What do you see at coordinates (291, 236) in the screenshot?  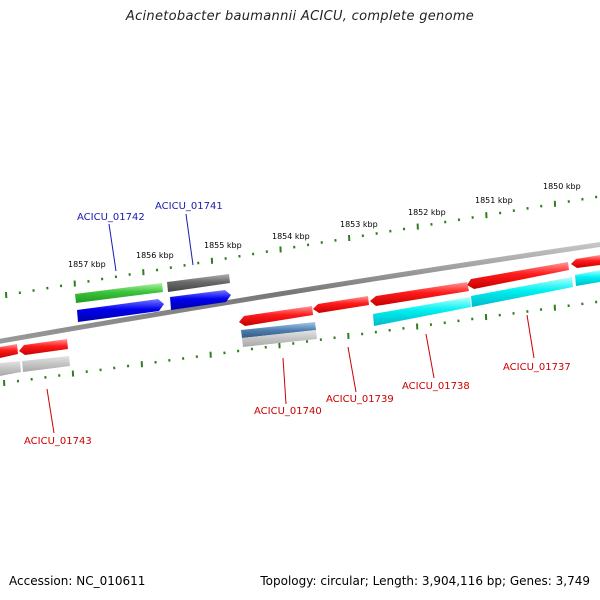 I see `kbp-label: 1854 kbp` at bounding box center [291, 236].